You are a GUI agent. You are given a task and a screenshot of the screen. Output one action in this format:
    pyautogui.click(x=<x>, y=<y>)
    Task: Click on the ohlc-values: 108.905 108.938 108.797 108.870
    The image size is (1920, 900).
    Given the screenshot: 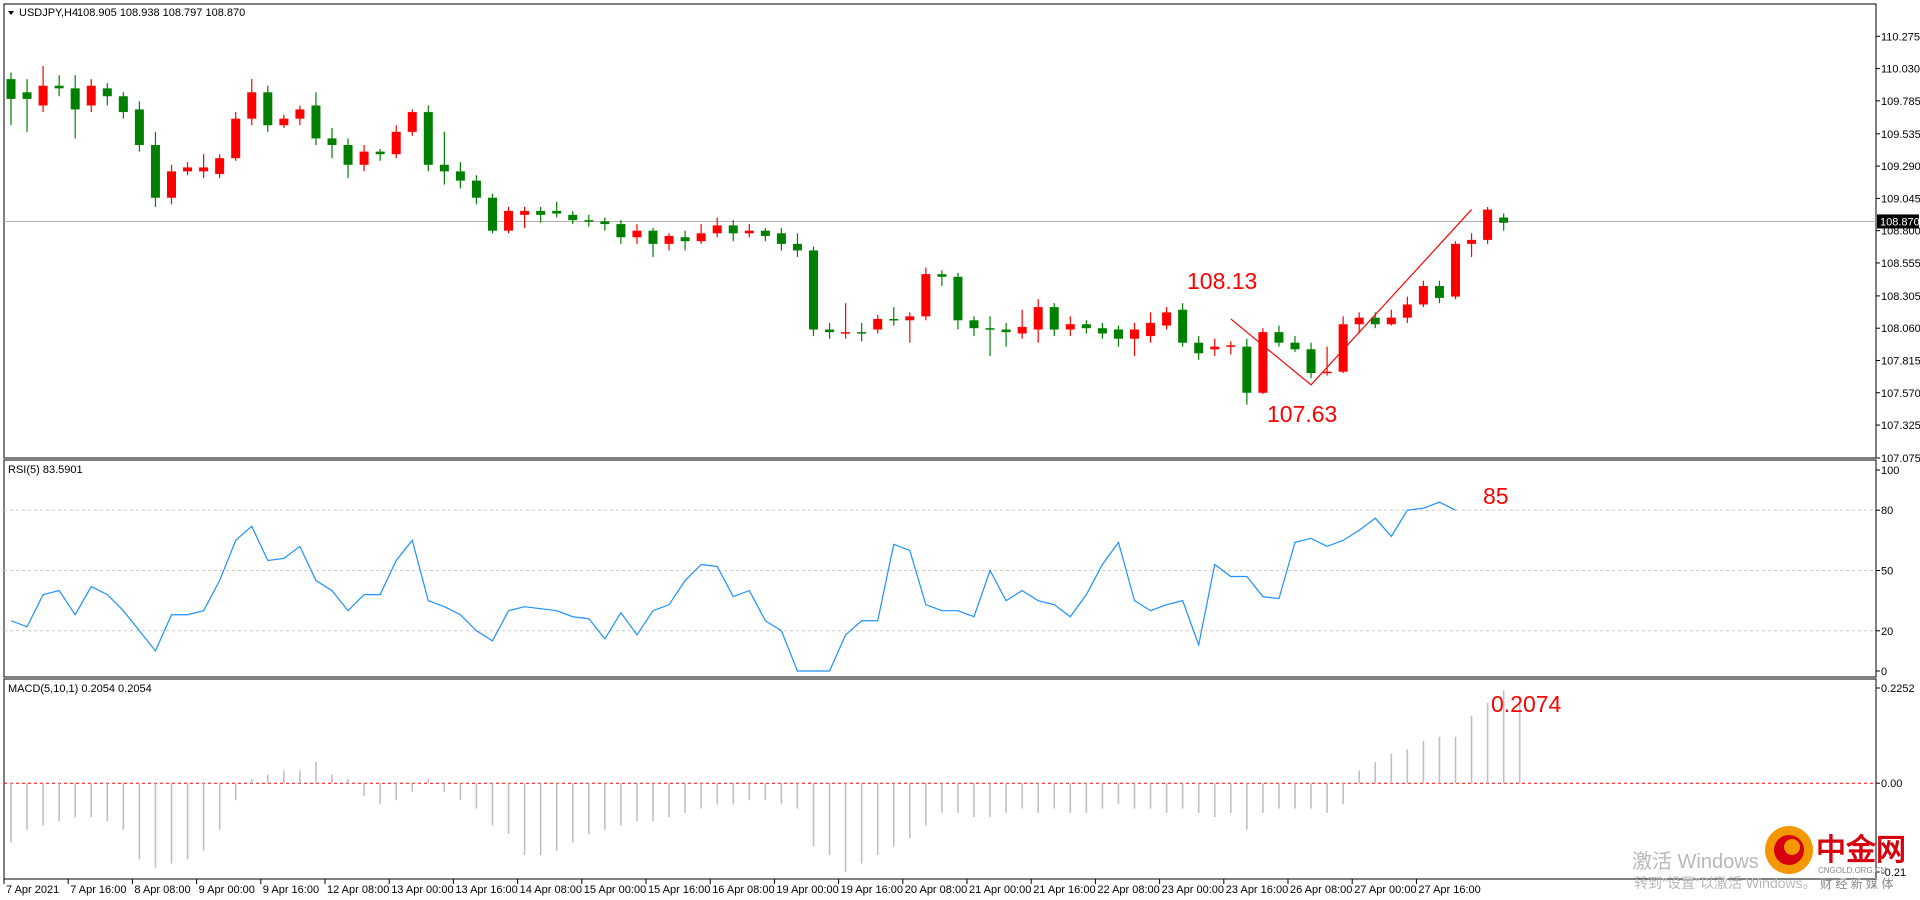 What is the action you would take?
    pyautogui.click(x=161, y=13)
    